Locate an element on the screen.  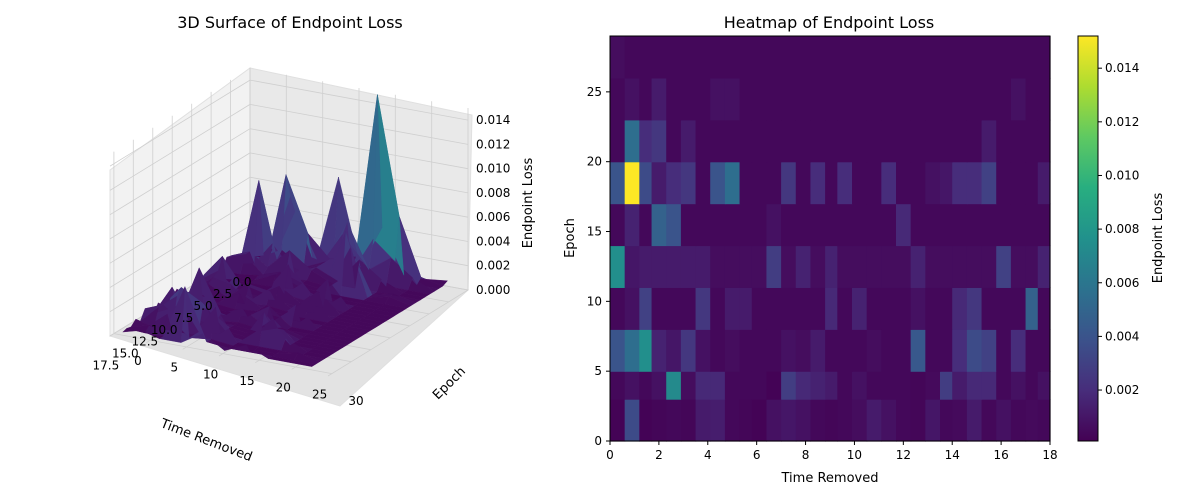
heatmap-y-tick-label: 20 is located at coordinates (594, 162).